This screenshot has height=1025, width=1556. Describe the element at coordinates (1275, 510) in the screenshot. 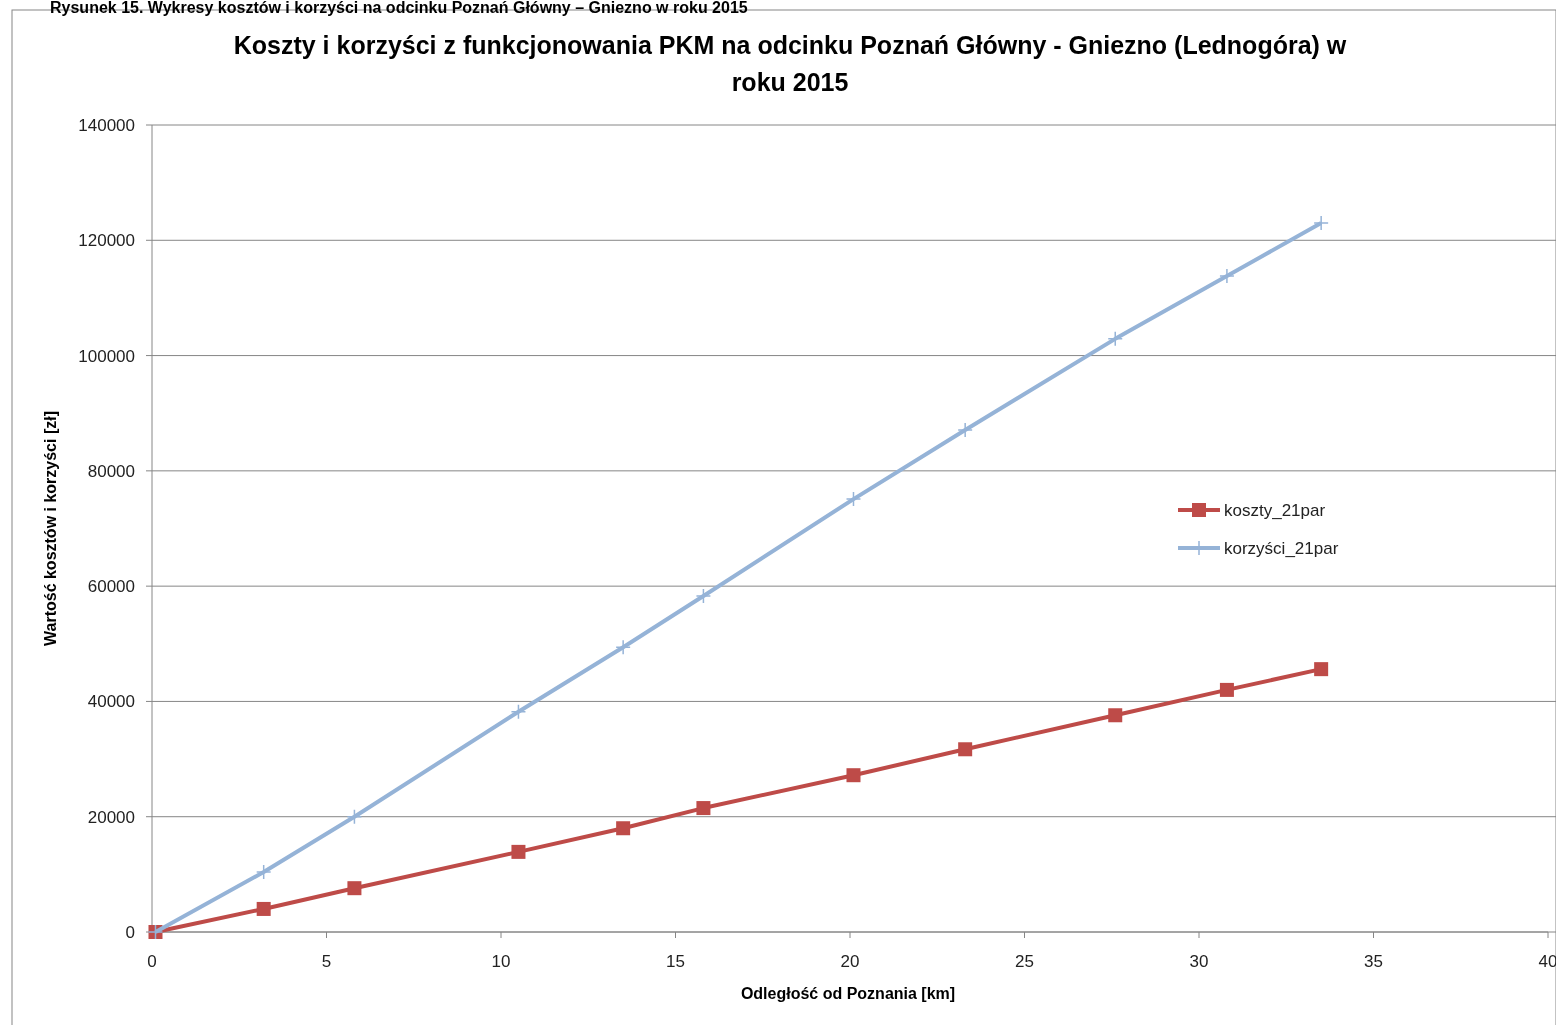

I see `legend-label: koszty_21par` at that location.